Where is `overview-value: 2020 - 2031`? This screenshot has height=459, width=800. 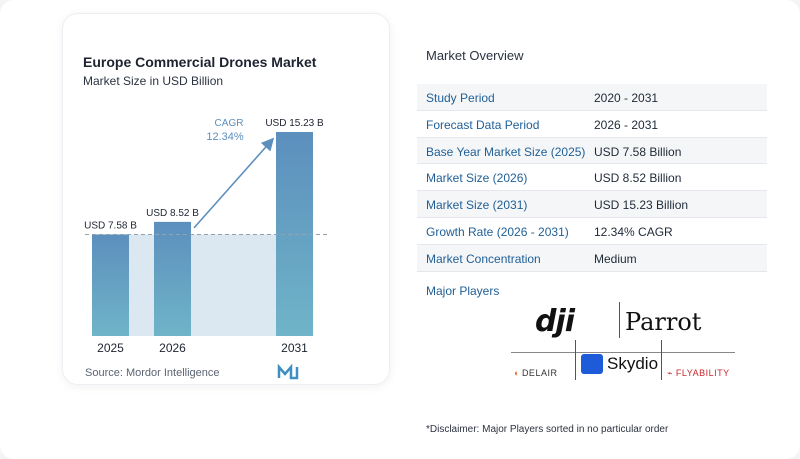 overview-value: 2020 - 2031 is located at coordinates (626, 98).